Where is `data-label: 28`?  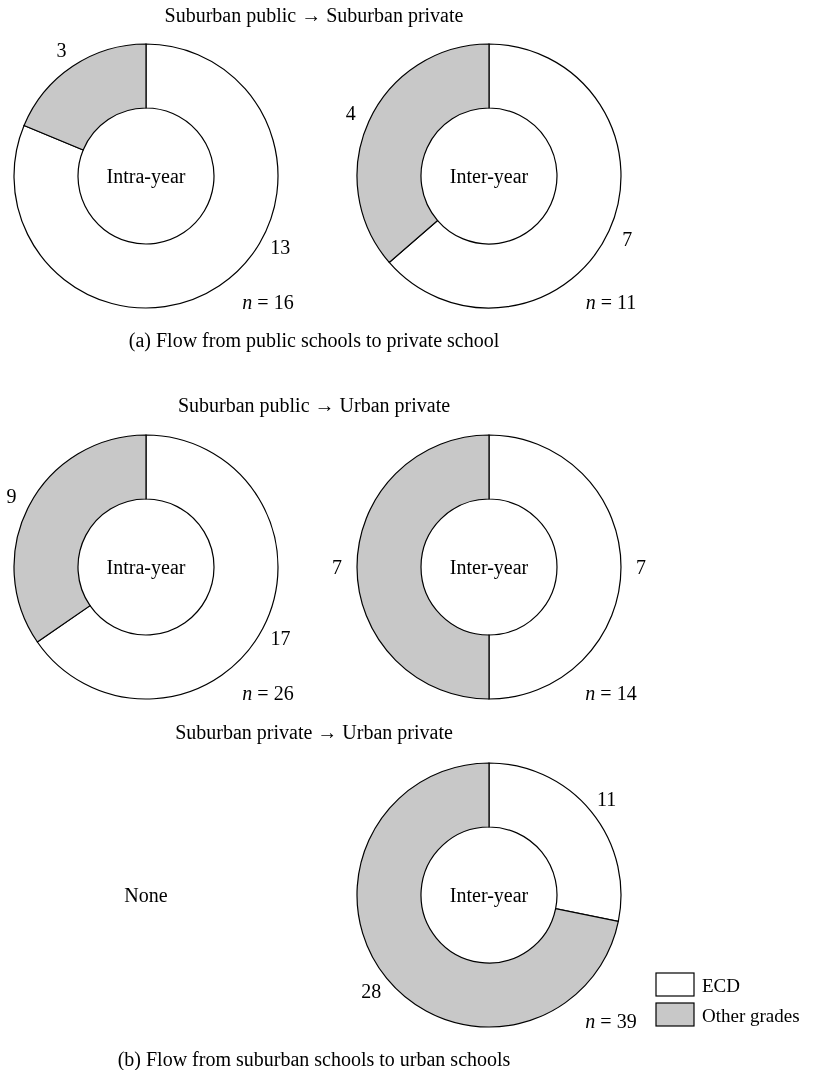
data-label: 28 is located at coordinates (371, 991).